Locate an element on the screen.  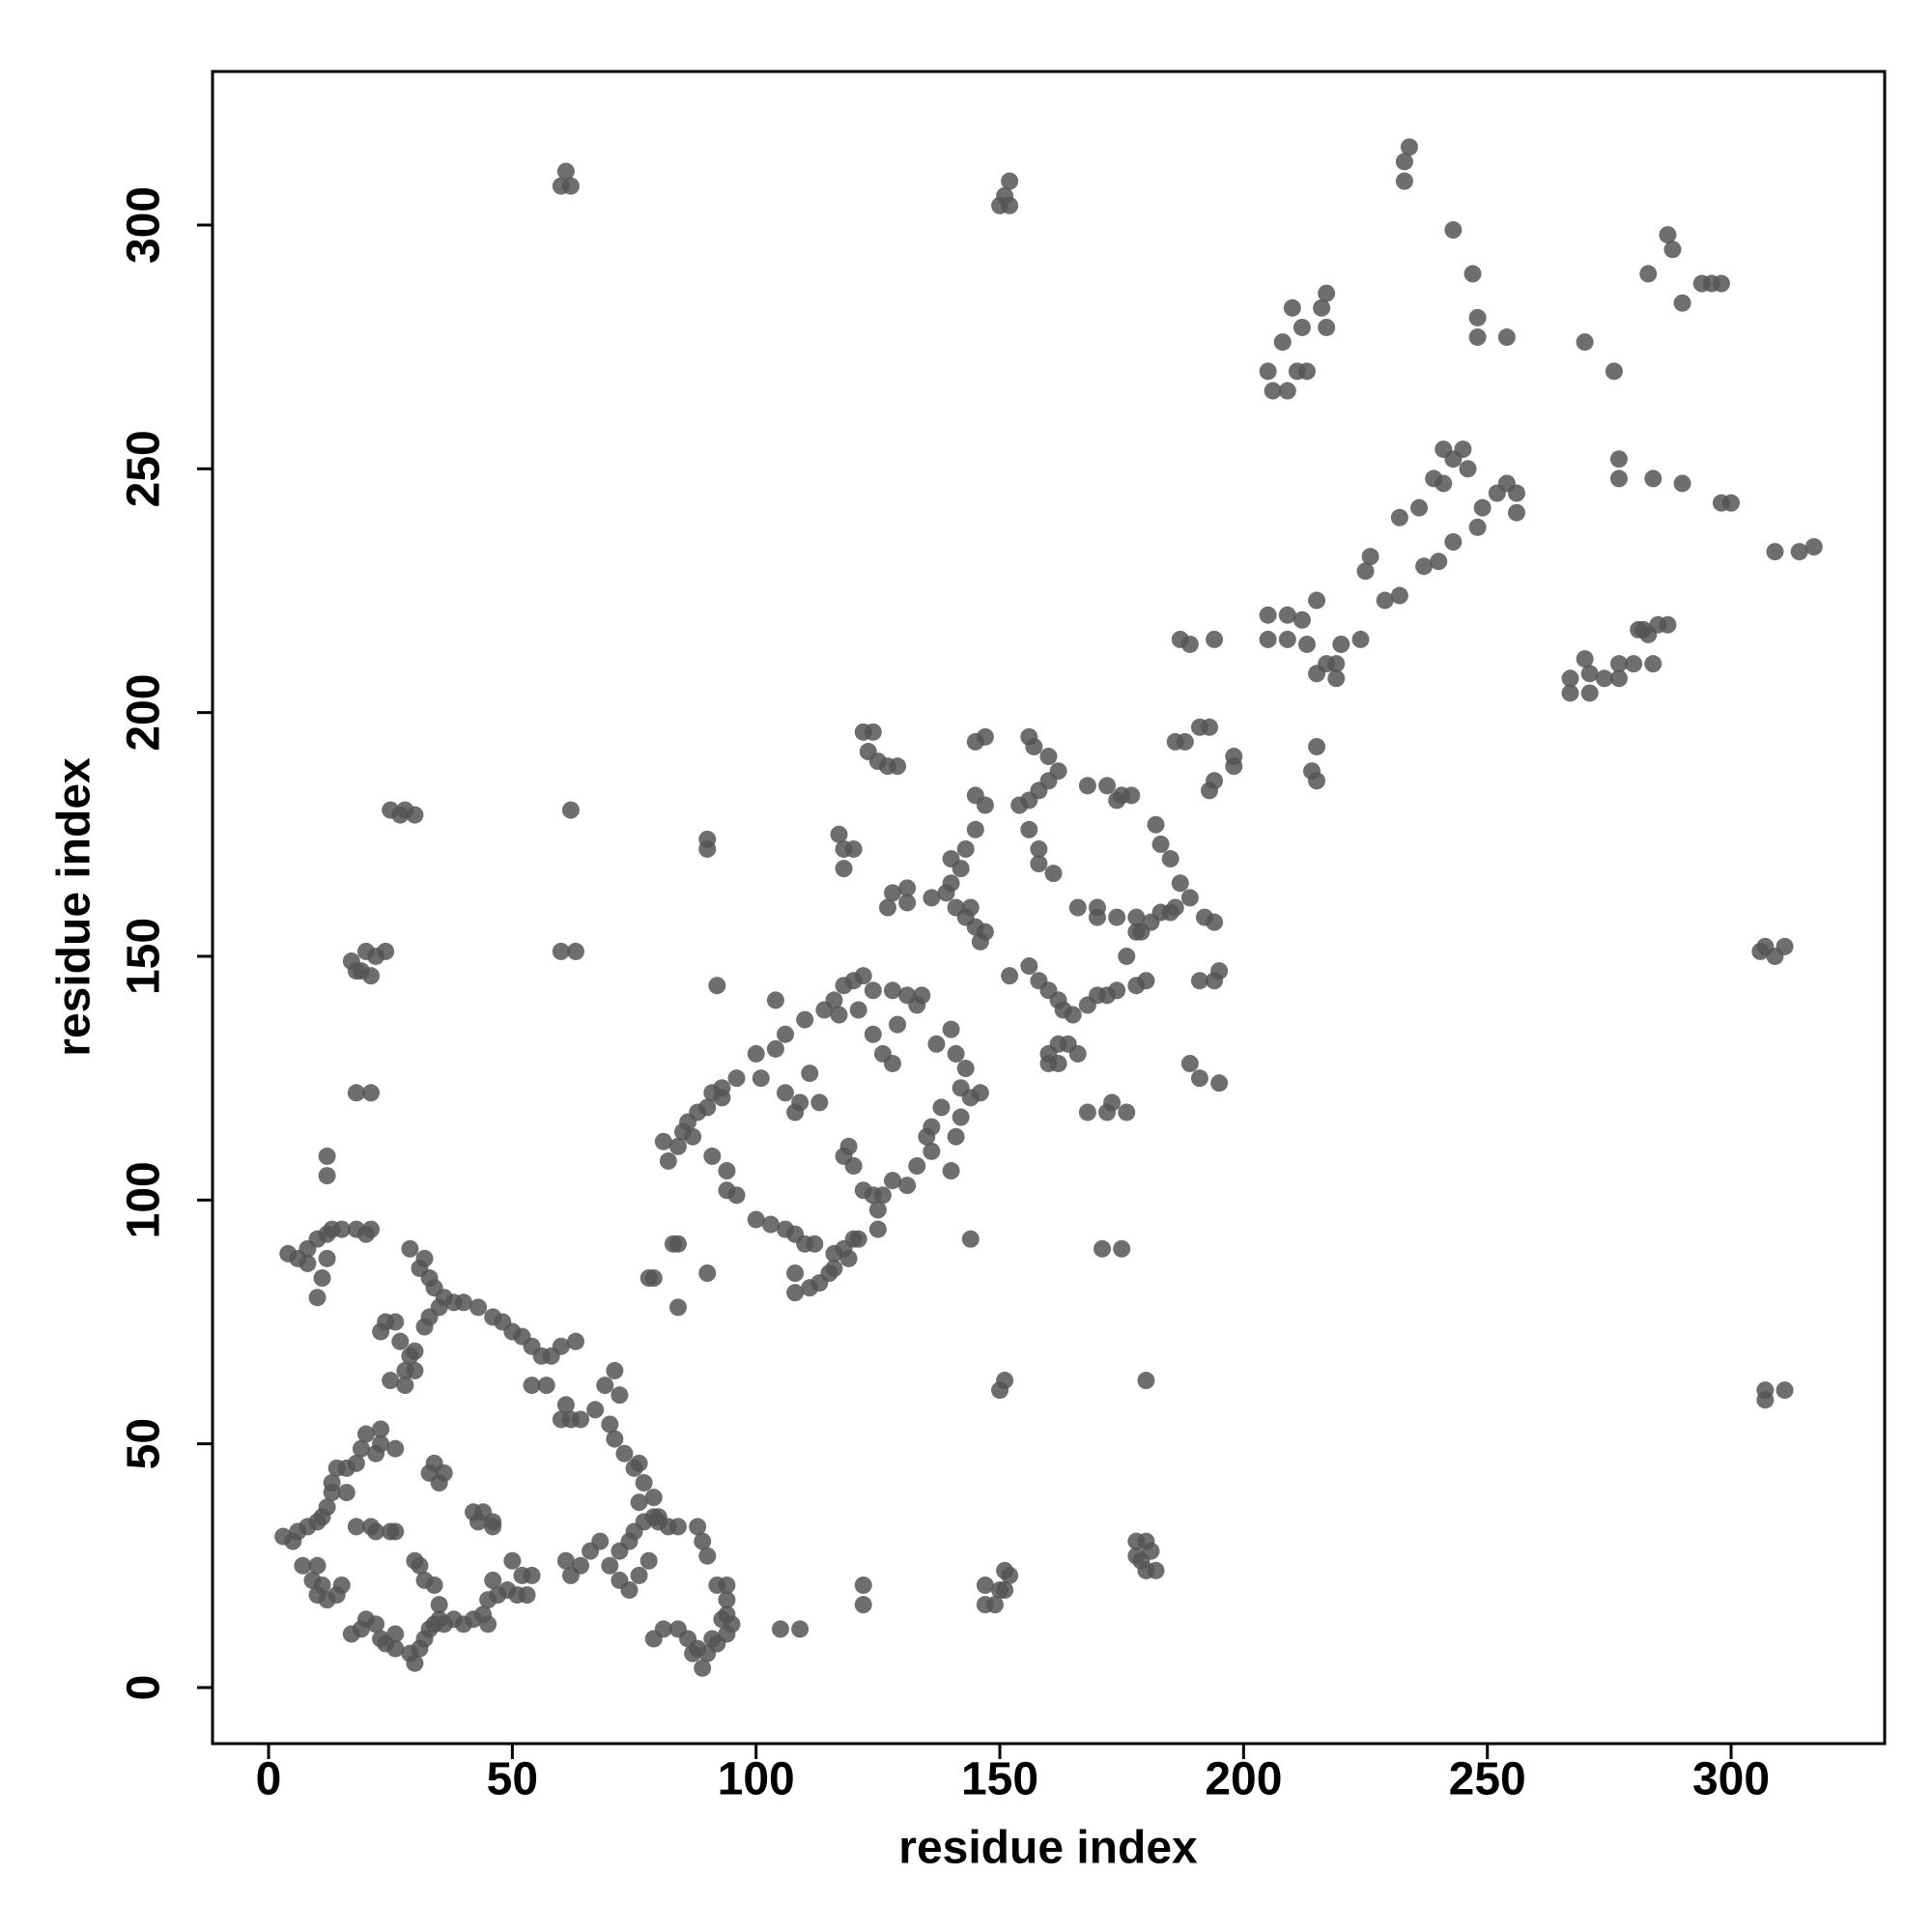
y-tick-label: 150 is located at coordinates (144, 956).